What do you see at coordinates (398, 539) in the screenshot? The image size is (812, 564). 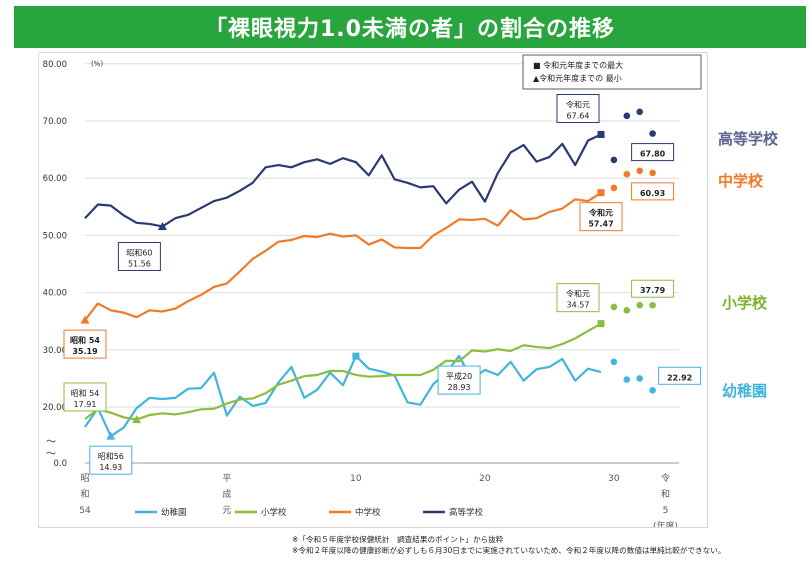 I see `footnote-source: ※「令和５年度学校保健統計 調査結果のポイント」から抜粋` at bounding box center [398, 539].